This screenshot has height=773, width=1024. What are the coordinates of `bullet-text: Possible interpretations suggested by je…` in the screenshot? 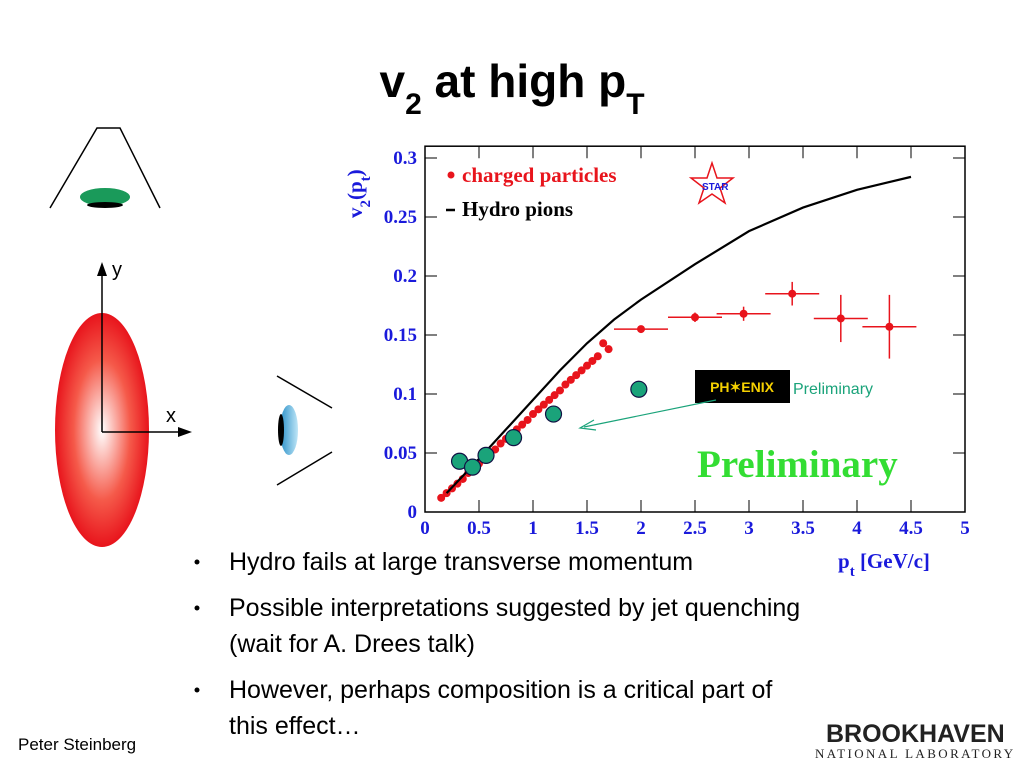 It's located at (514, 608).